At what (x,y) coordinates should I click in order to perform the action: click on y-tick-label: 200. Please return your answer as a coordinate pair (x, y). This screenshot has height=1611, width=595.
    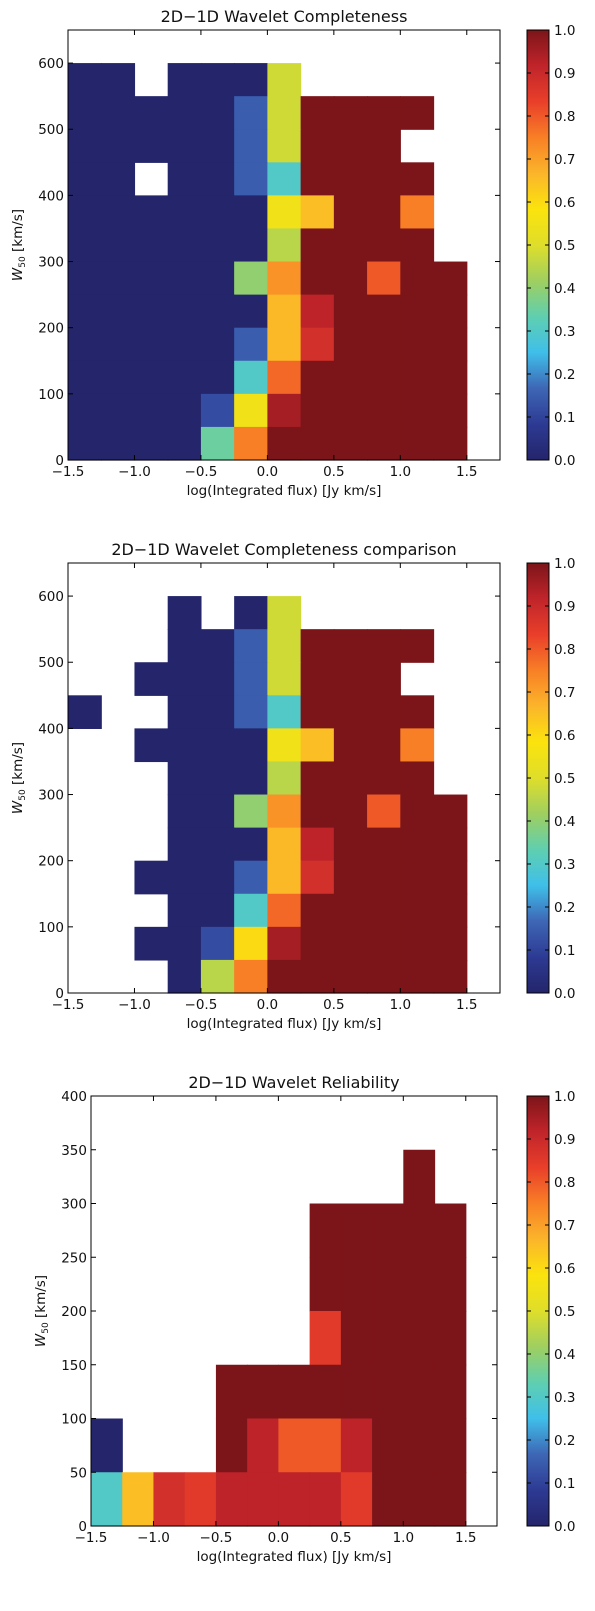
    Looking at the image, I should click on (51, 862).